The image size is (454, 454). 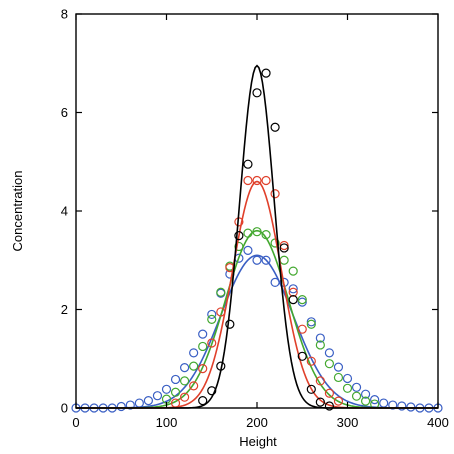 I want to click on x-tick-label: 400, so click(x=438, y=422).